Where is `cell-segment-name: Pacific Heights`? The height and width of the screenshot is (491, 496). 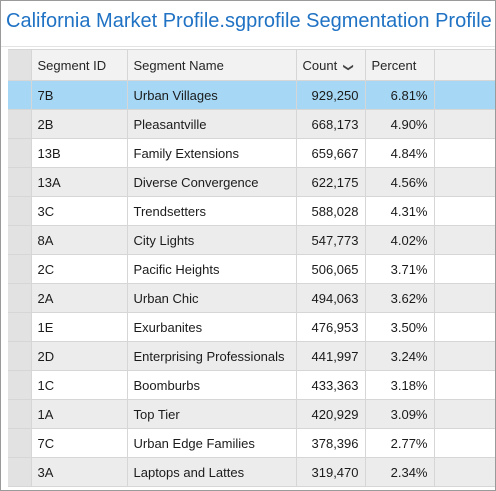 cell-segment-name: Pacific Heights is located at coordinates (212, 269).